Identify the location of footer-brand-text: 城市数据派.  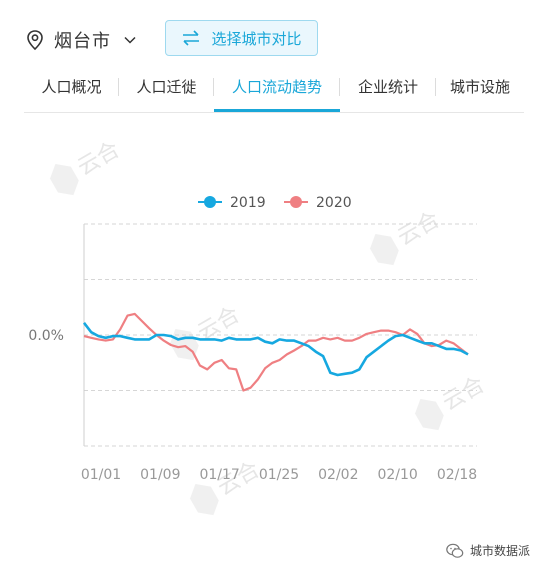
(499, 551).